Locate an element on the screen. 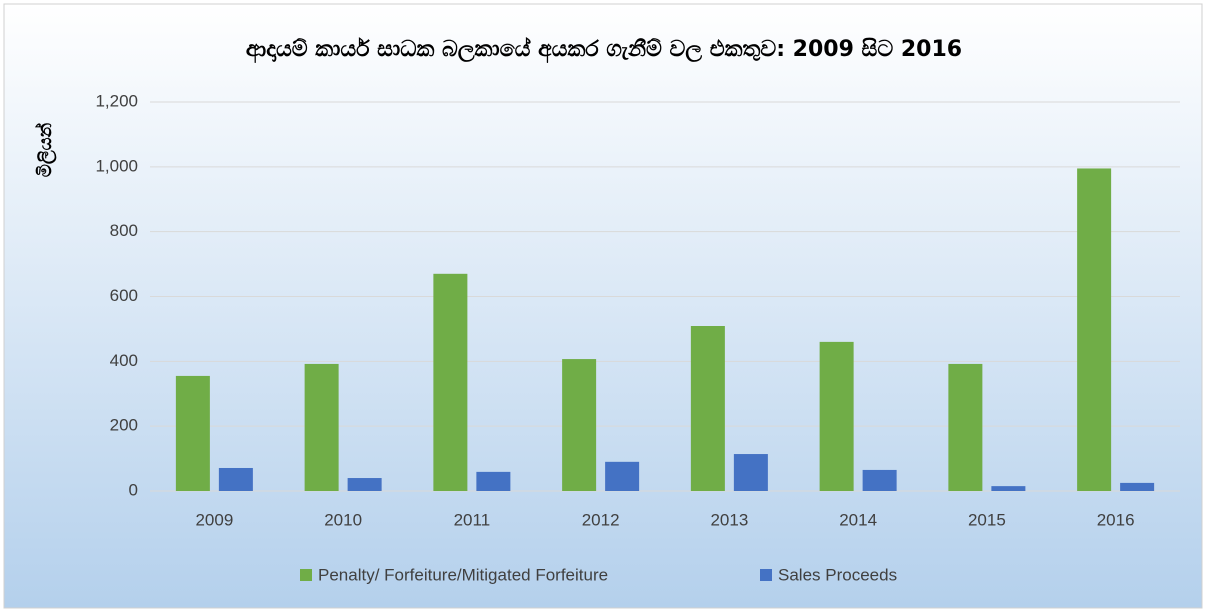 The width and height of the screenshot is (1208, 612). x-tick-label: 2014 is located at coordinates (858, 519).